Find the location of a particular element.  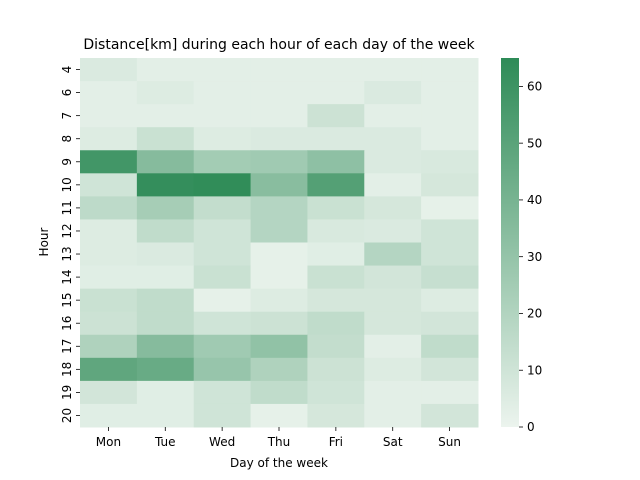

x-tick-label: Thu is located at coordinates (279, 442).